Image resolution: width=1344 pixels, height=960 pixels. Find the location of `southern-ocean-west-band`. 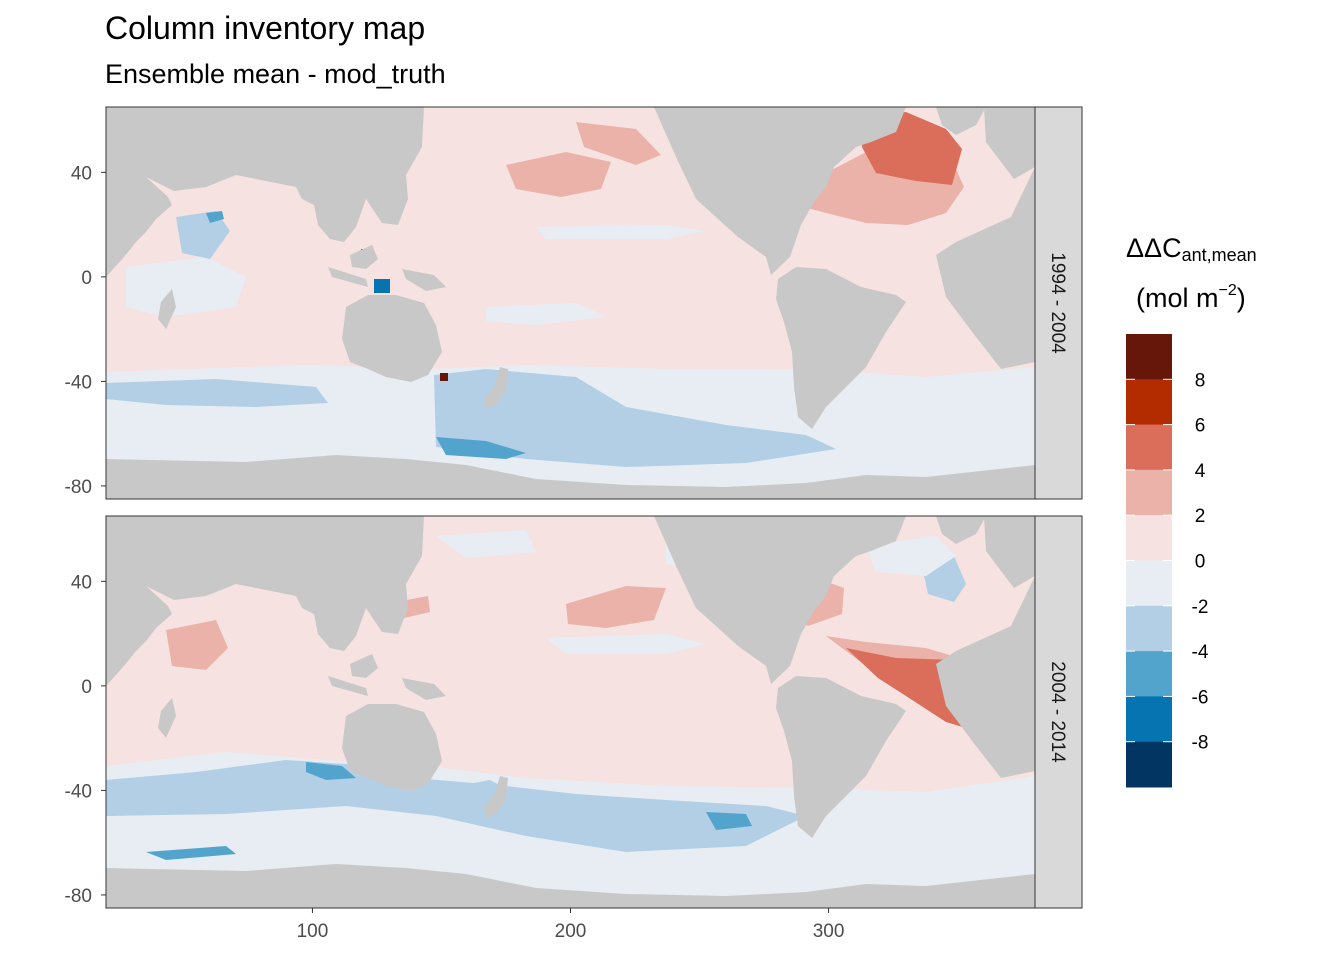

southern-ocean-west-band is located at coordinates (217, 393).